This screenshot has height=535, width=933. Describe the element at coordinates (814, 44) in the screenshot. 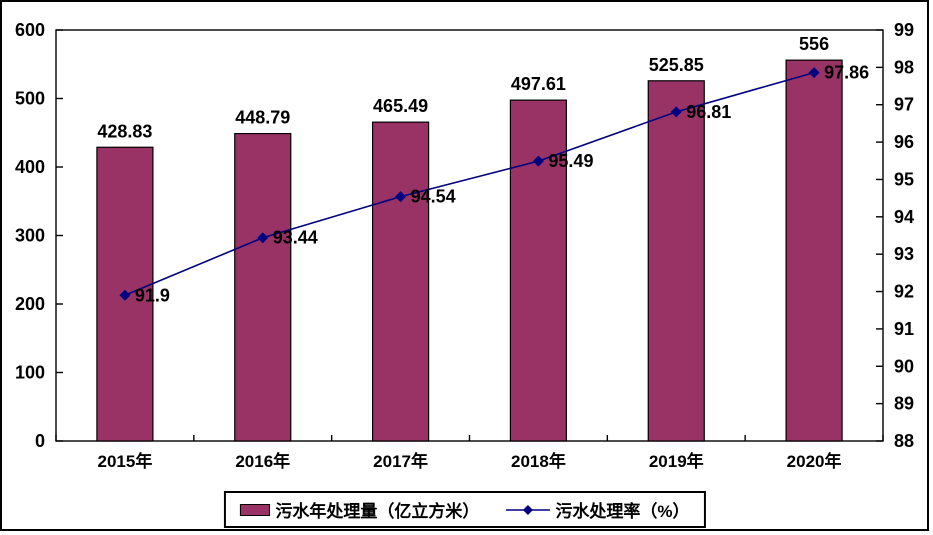

I see `bar-value-label: 556` at that location.